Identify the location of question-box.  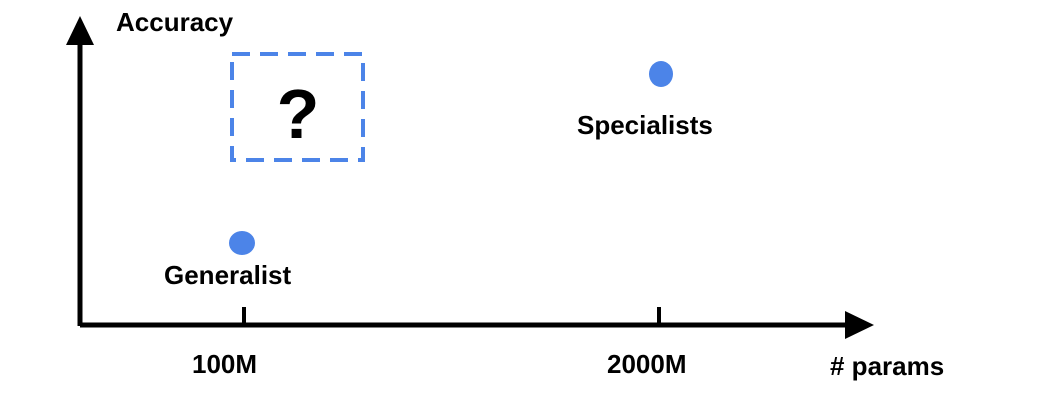
(297, 107).